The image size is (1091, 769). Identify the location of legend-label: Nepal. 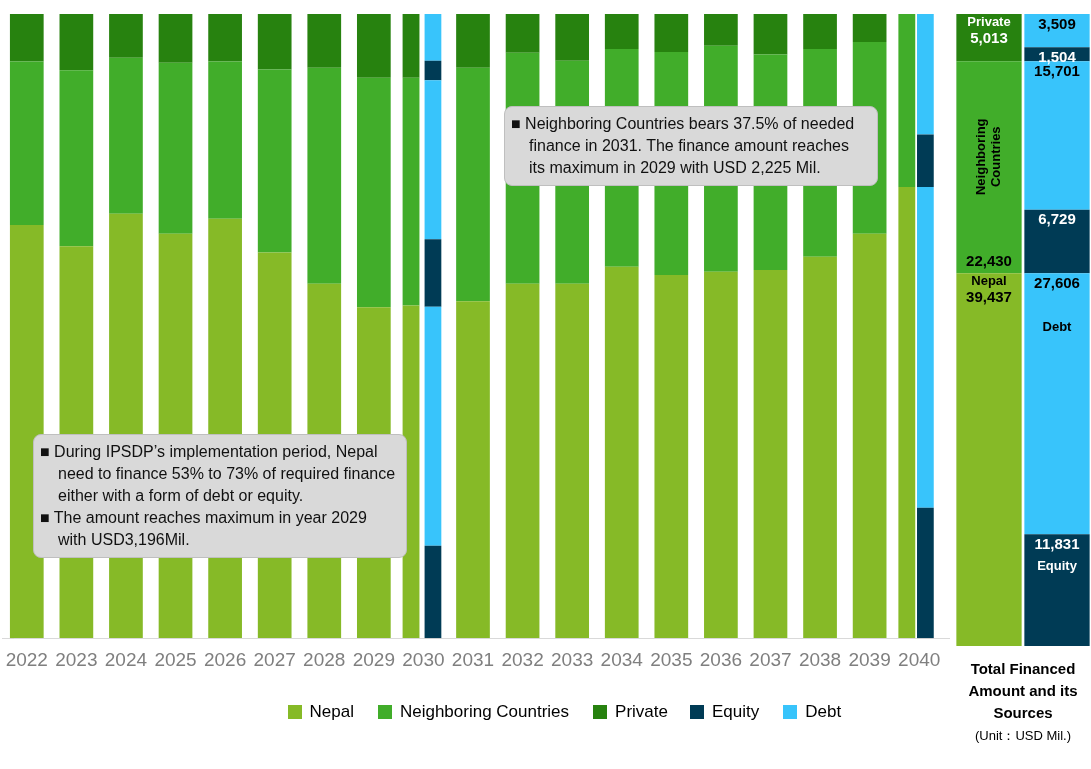
(331, 712).